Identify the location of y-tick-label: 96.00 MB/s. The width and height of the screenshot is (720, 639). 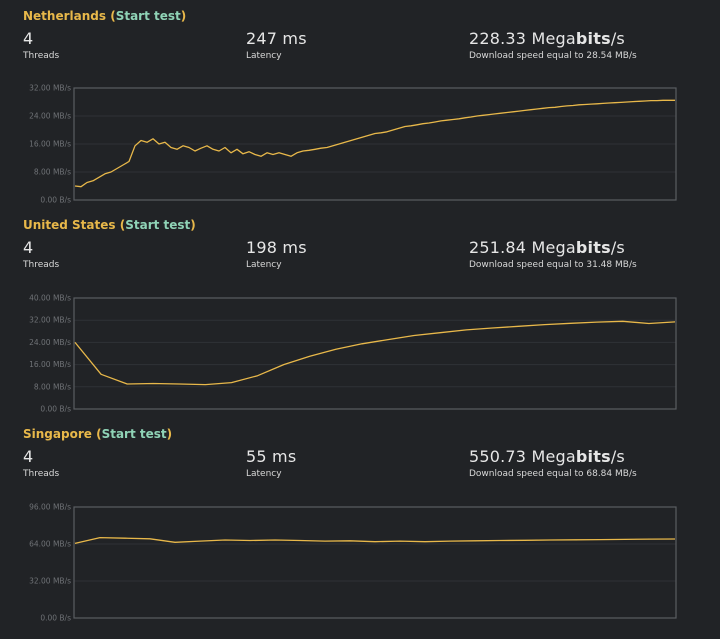
(50, 507).